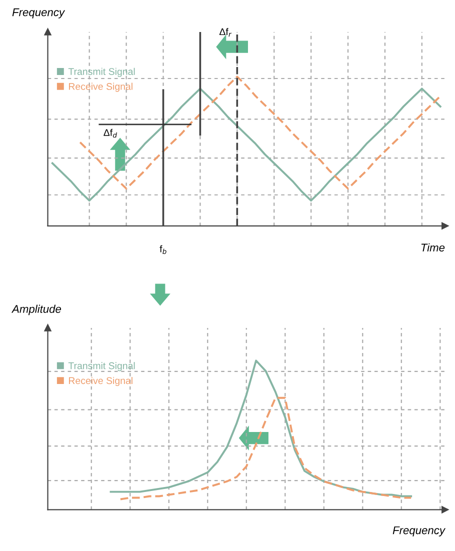 The width and height of the screenshot is (455, 551). Describe the element at coordinates (111, 133) in the screenshot. I see `ref-line-label: Δf$_{d}$` at that location.